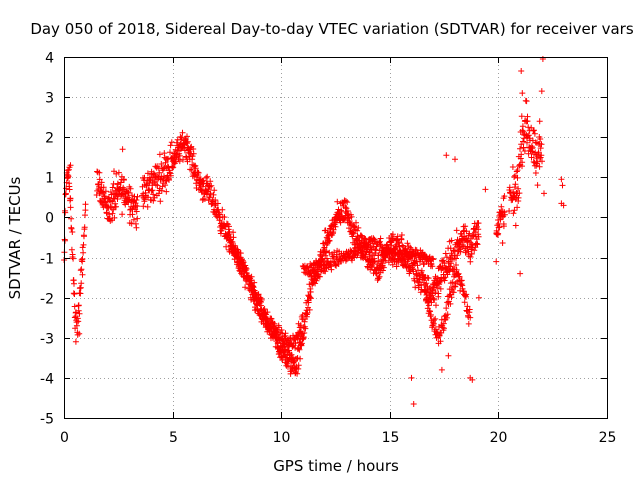 Image resolution: width=640 pixels, height=480 pixels. What do you see at coordinates (47, 260) in the screenshot?
I see `y-tick-label: -1` at bounding box center [47, 260].